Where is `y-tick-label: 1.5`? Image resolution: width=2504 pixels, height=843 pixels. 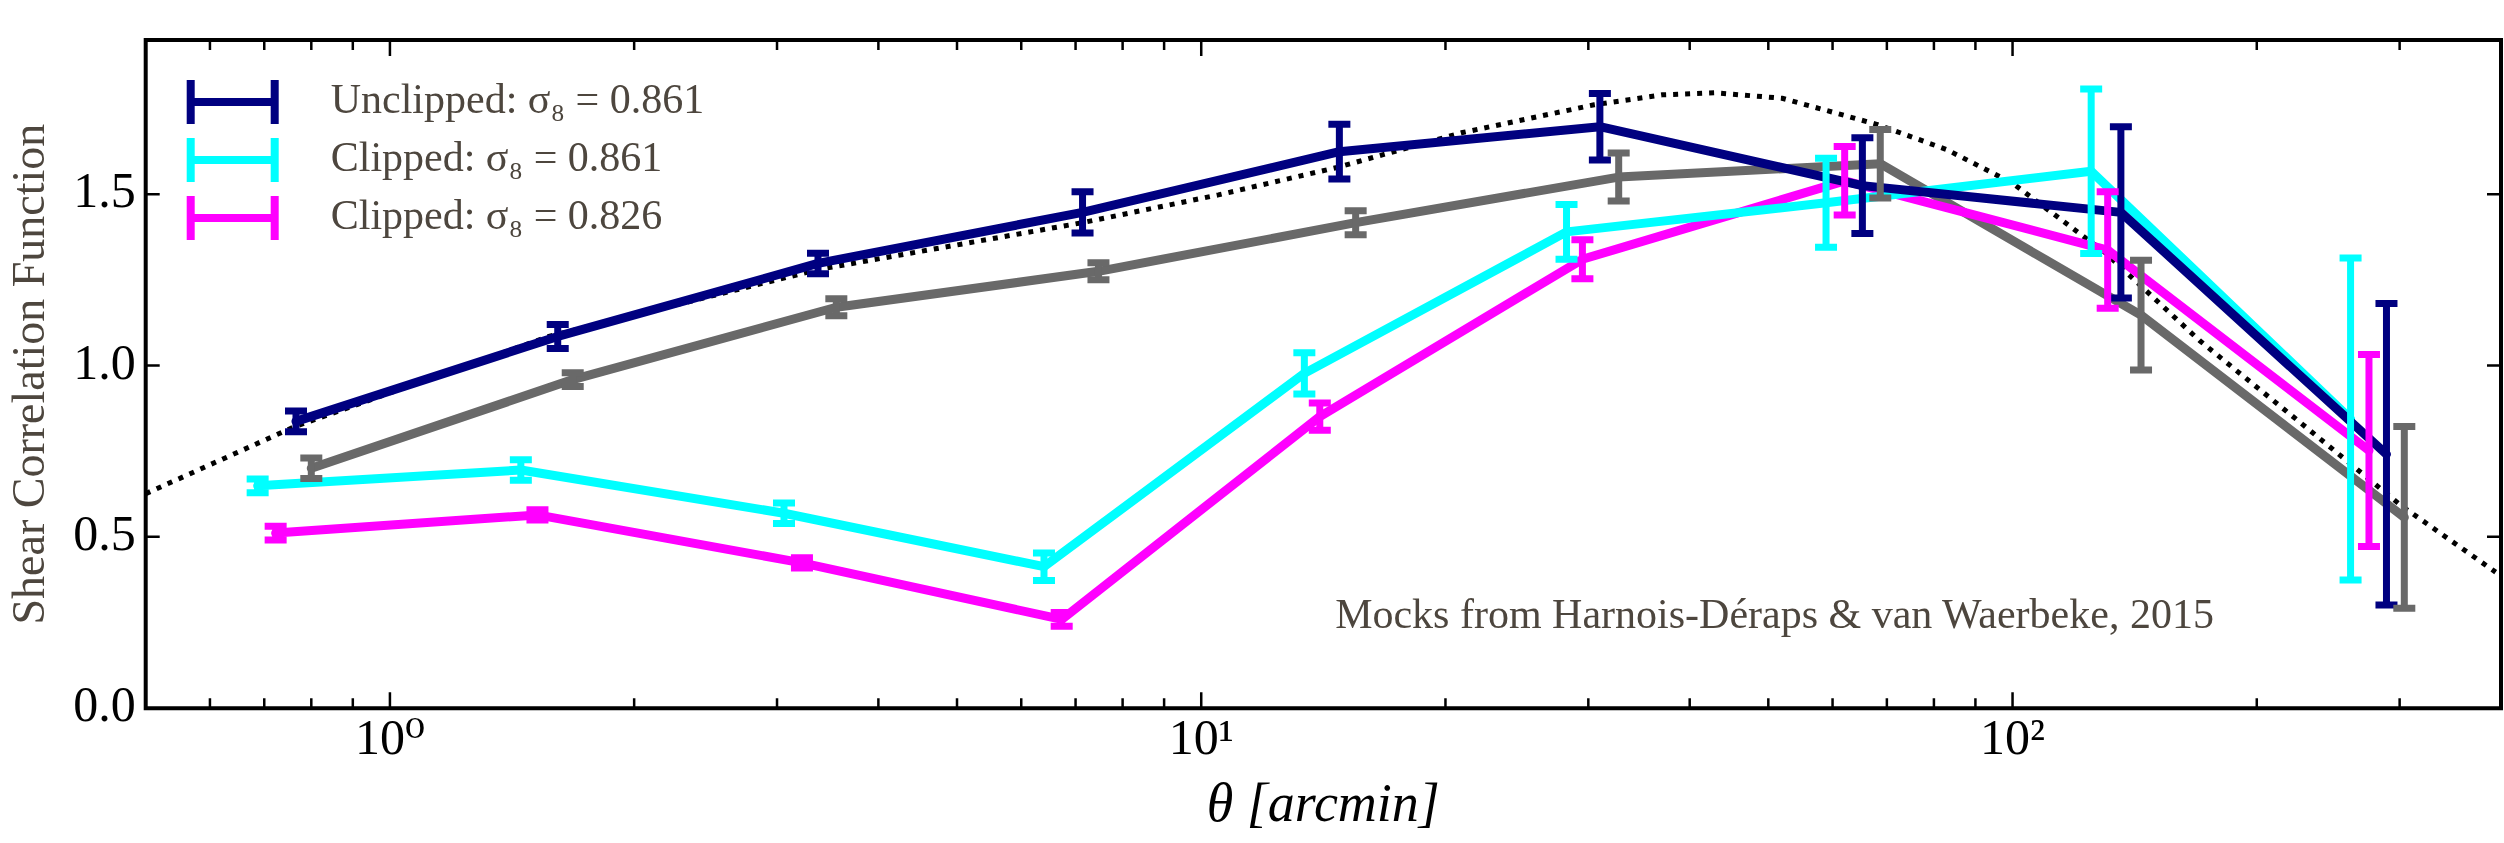
y-tick-label: 1.5 is located at coordinates (104, 190).